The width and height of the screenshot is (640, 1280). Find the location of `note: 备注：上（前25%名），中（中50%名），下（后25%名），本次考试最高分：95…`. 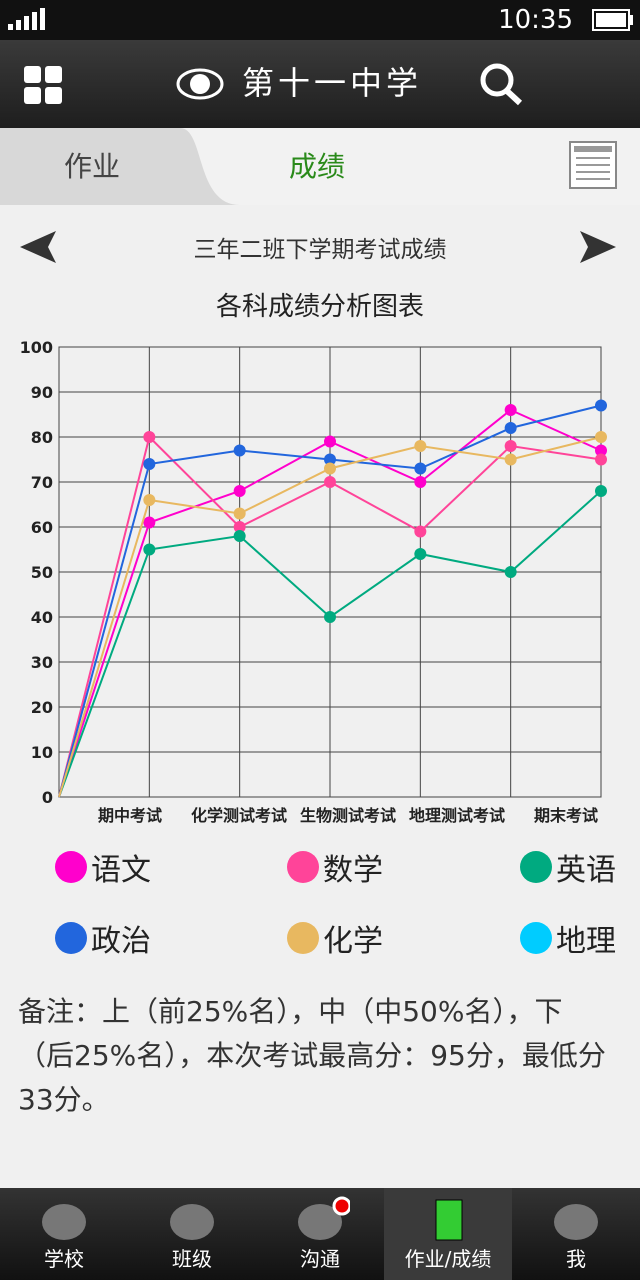

note: 备注：上（前25%名），中（中50%名），下（后25%名），本次考试最高分：95… is located at coordinates (312, 1055).